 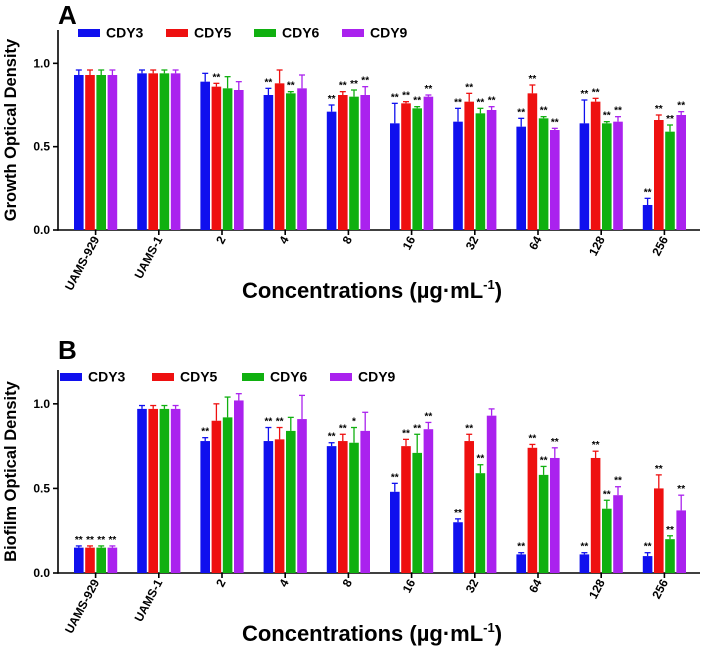 I want to click on legend-label-cdy9: CDY9, so click(x=377, y=377).